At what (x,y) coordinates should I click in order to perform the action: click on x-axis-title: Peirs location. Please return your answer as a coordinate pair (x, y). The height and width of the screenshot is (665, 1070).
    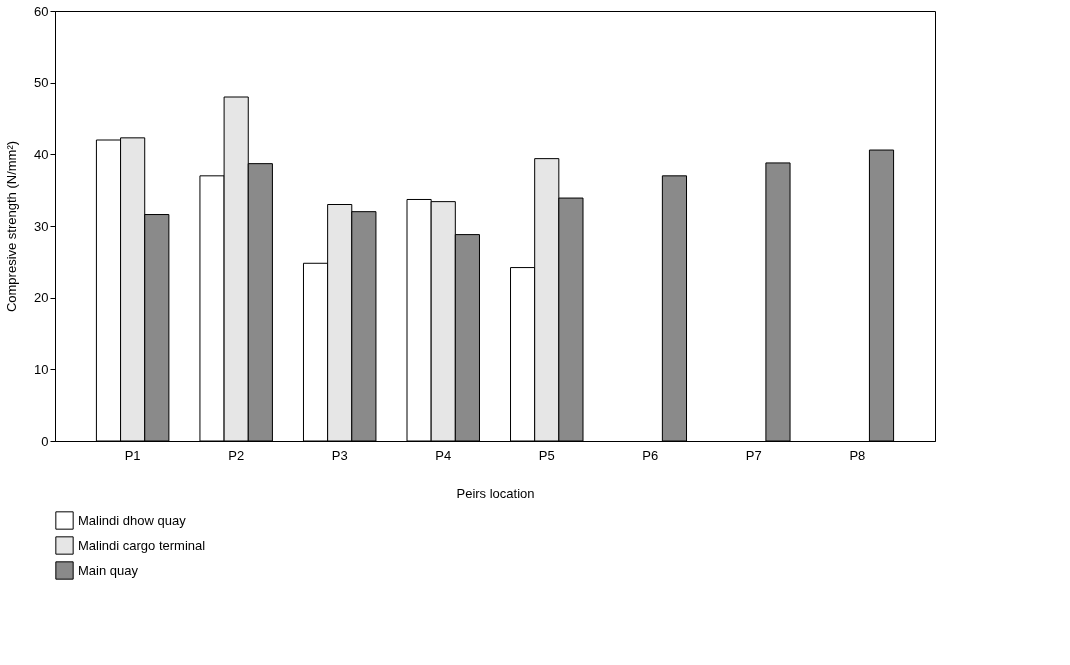
    Looking at the image, I should click on (495, 493).